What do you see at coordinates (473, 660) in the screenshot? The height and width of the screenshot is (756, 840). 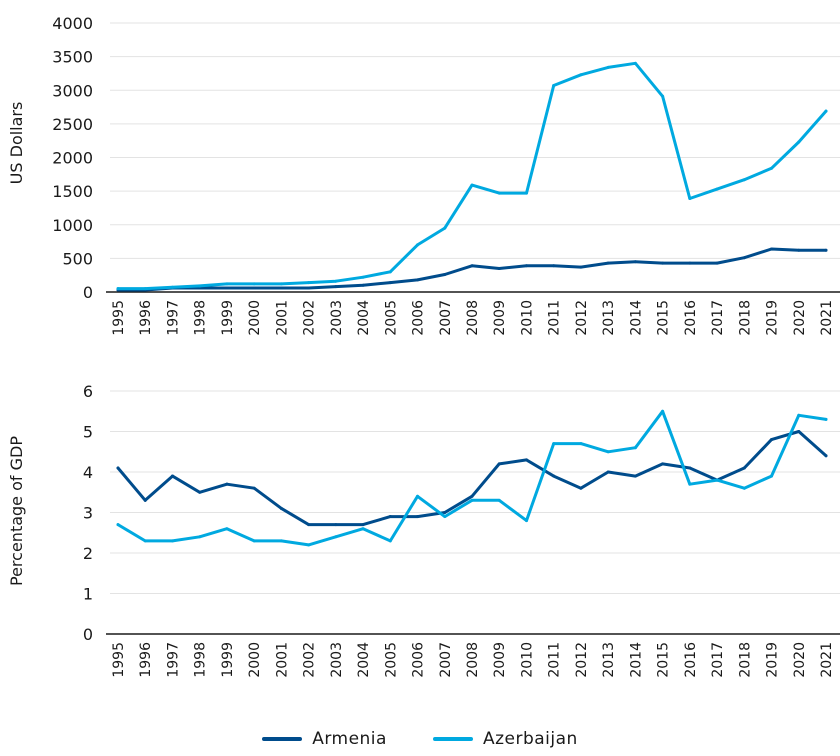 I see `gdp-x-tick-label: 2008` at bounding box center [473, 660].